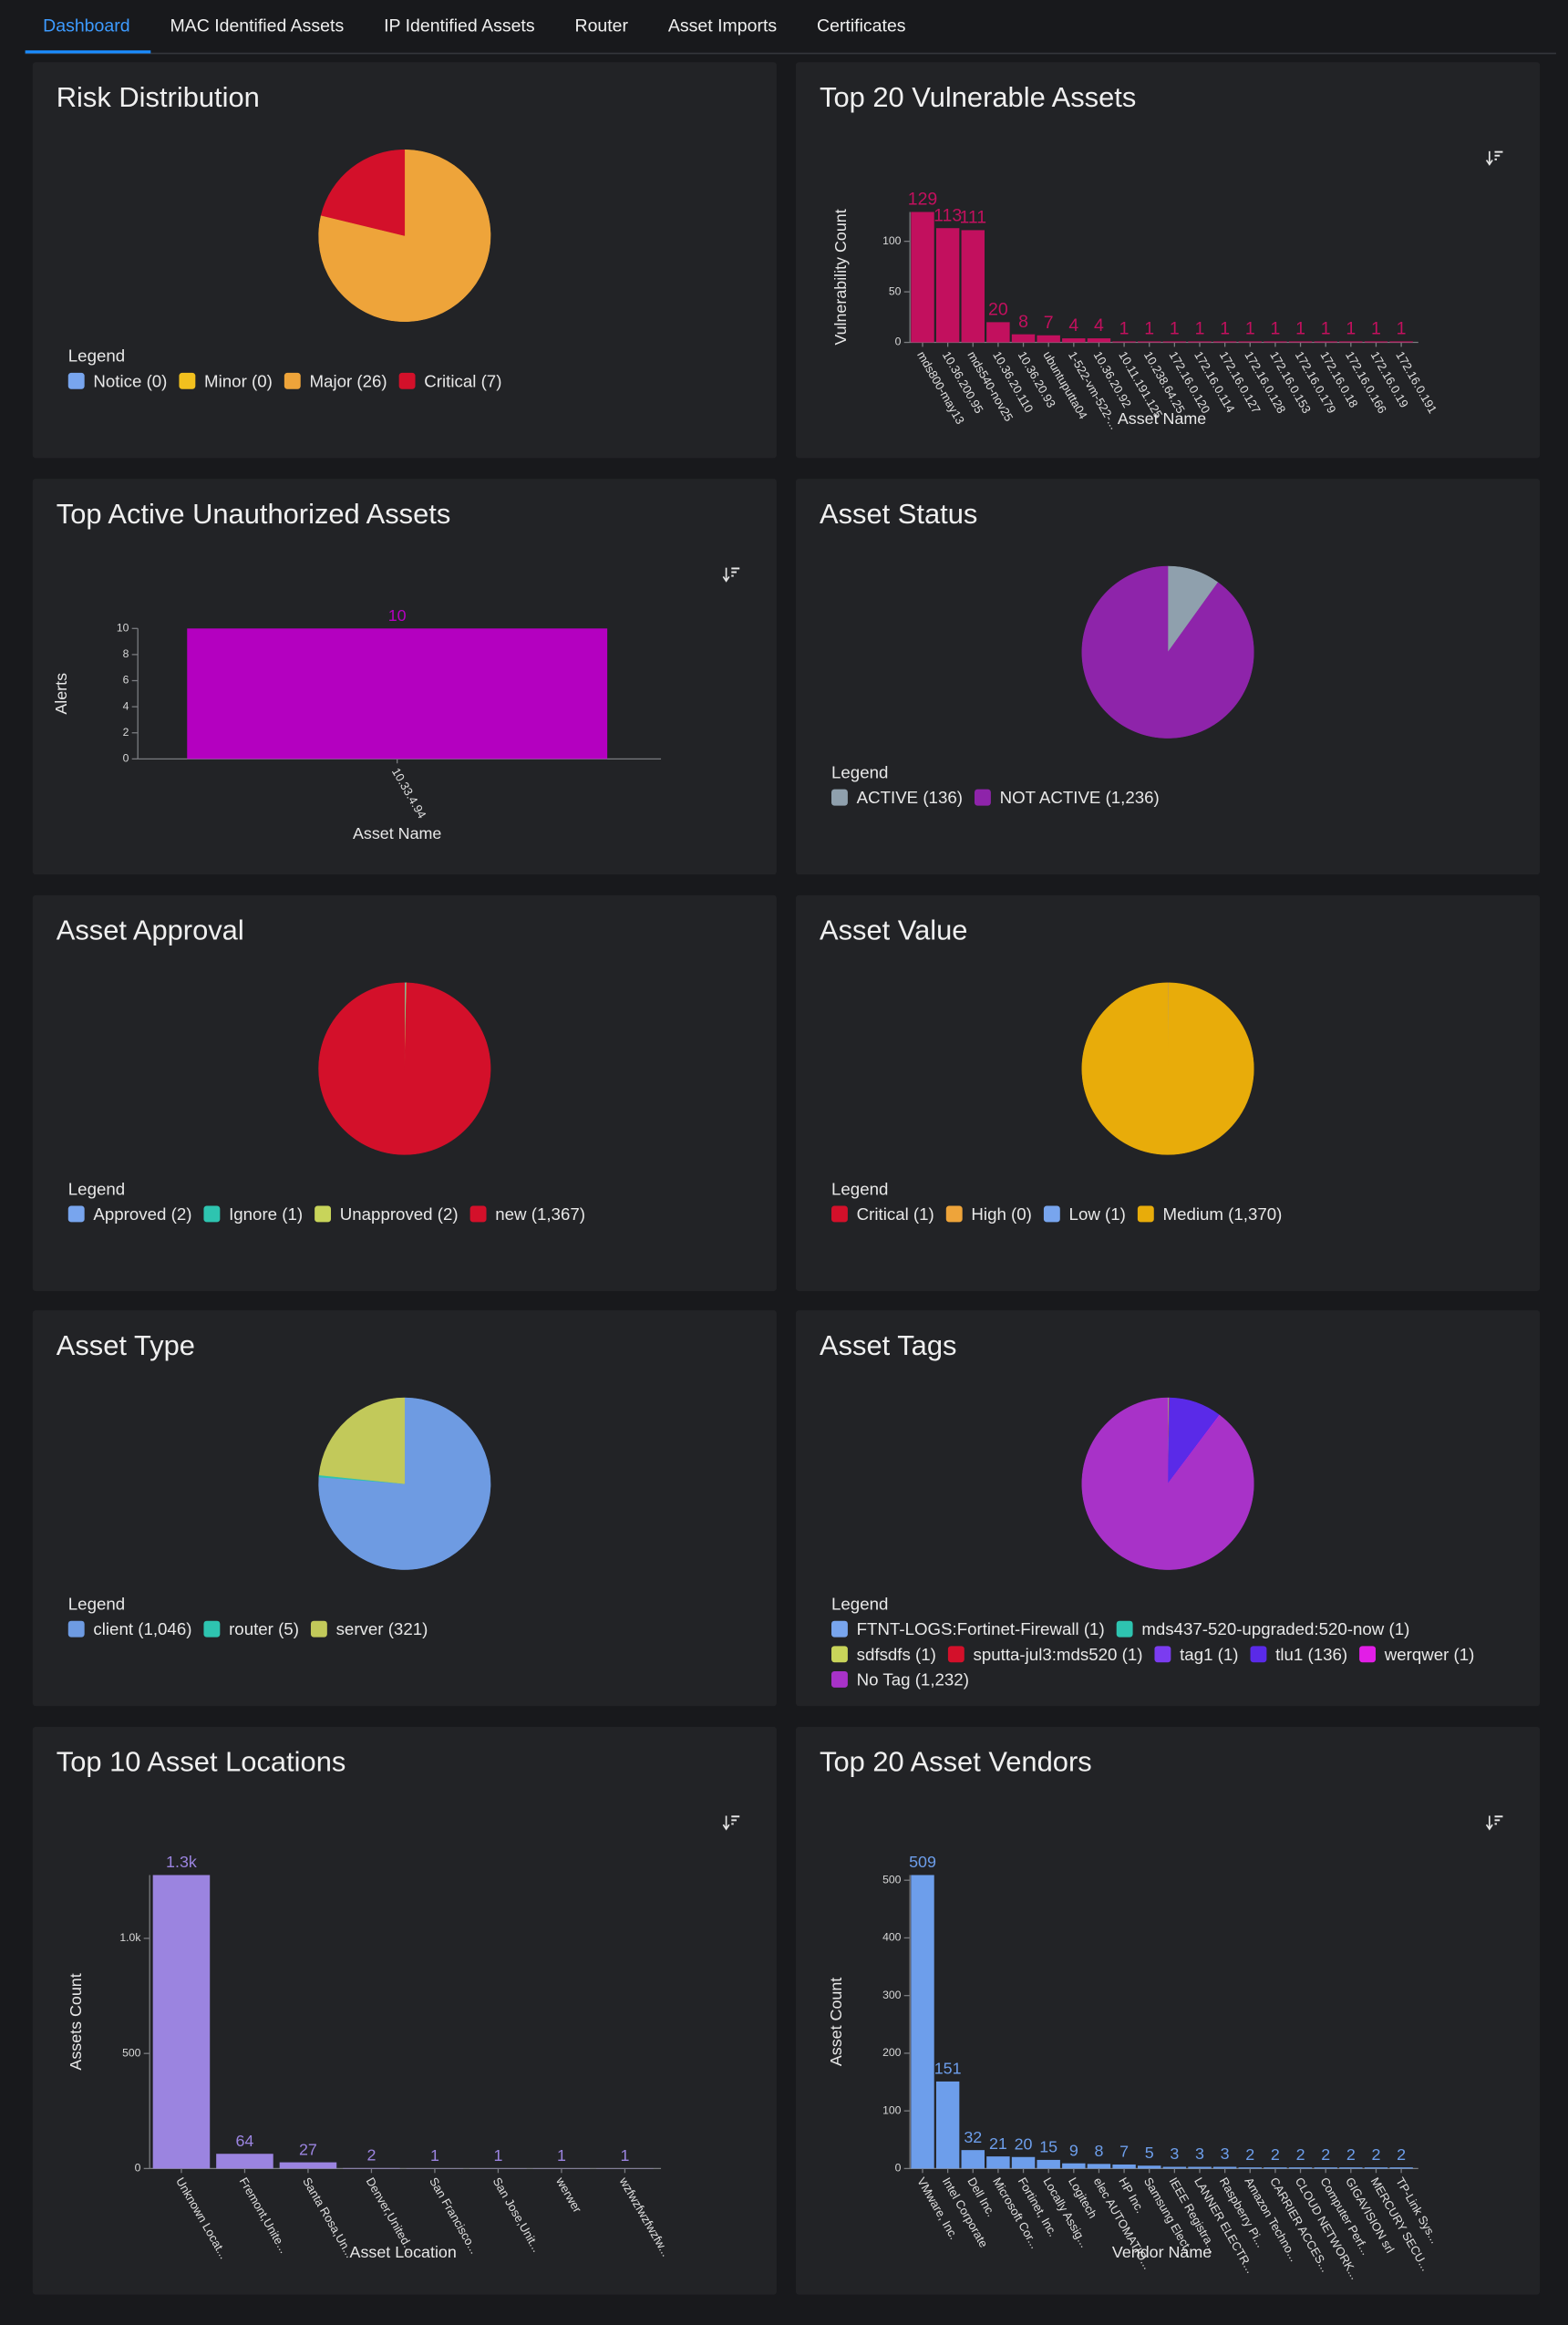 This screenshot has width=1568, height=2325. Describe the element at coordinates (126, 680) in the screenshot. I see `y-tick-label: 6` at that location.